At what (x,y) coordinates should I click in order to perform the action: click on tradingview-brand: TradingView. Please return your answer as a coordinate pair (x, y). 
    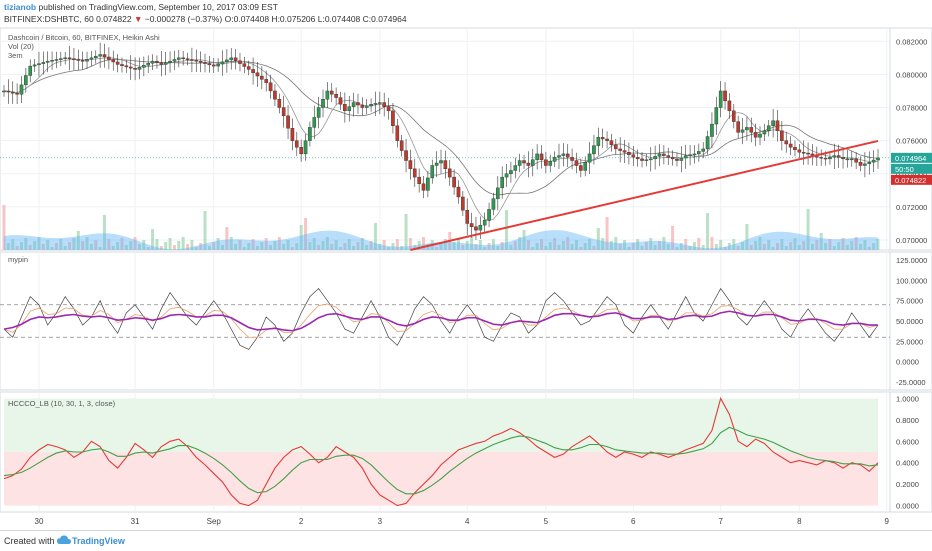
    Looking at the image, I should click on (98, 541).